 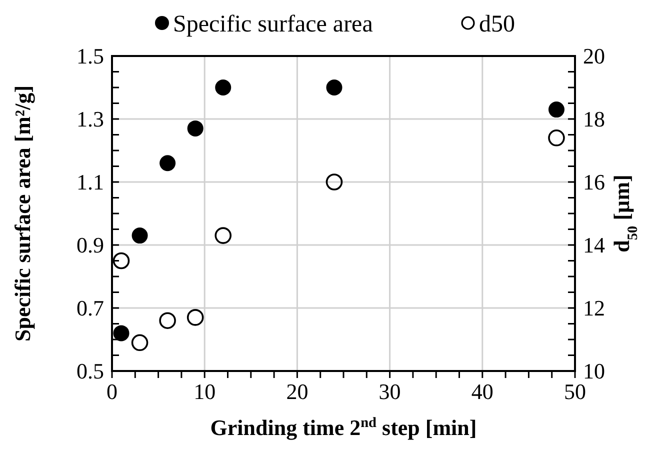 I want to click on y2-tick-label: 16, so click(x=594, y=182).